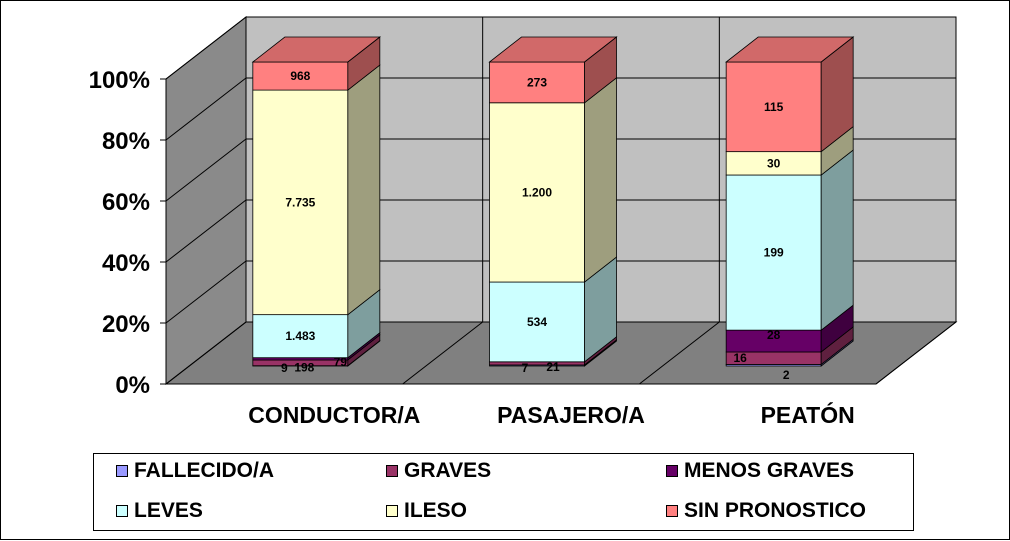 The image size is (1010, 541). Describe the element at coordinates (284, 368) in the screenshot. I see `data-label: 9` at that location.